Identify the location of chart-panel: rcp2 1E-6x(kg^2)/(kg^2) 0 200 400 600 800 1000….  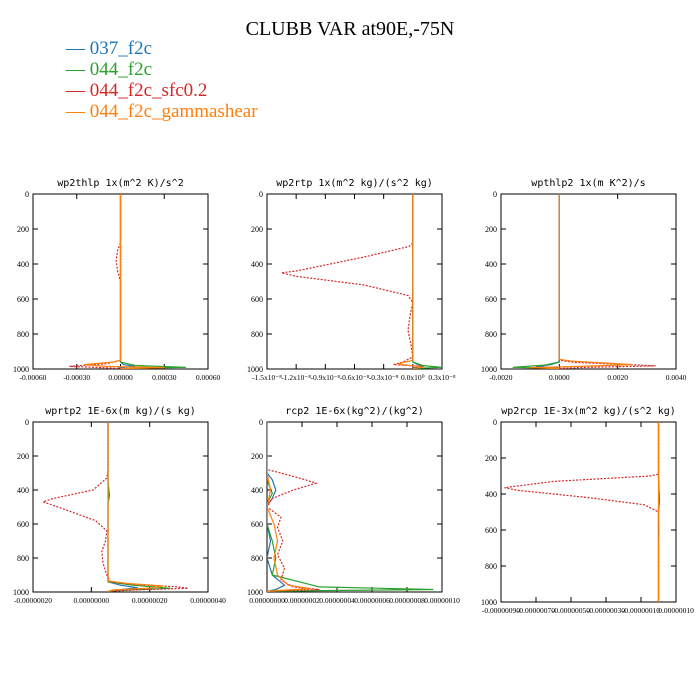
(353, 505).